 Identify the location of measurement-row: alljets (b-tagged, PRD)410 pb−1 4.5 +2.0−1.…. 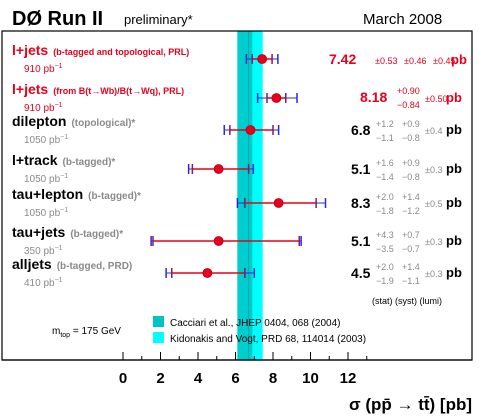
(237, 272).